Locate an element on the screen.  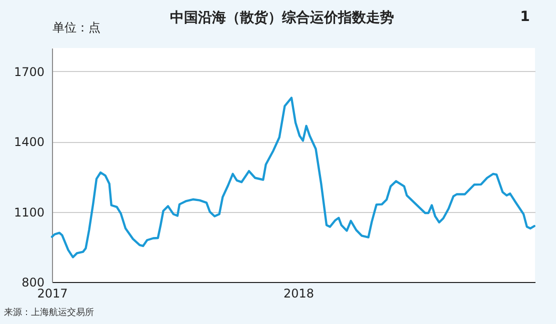
text: 1 is located at coordinates (525, 17).